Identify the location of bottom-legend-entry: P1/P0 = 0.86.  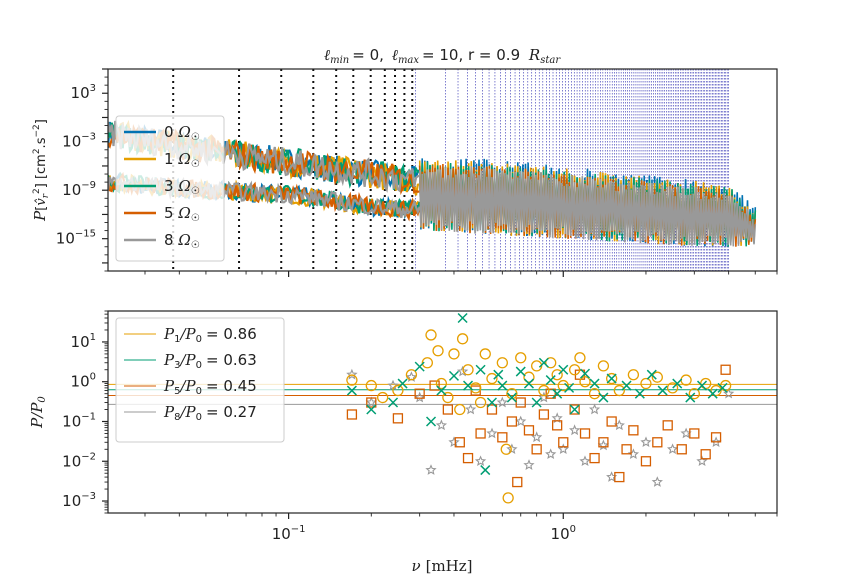
(190, 335).